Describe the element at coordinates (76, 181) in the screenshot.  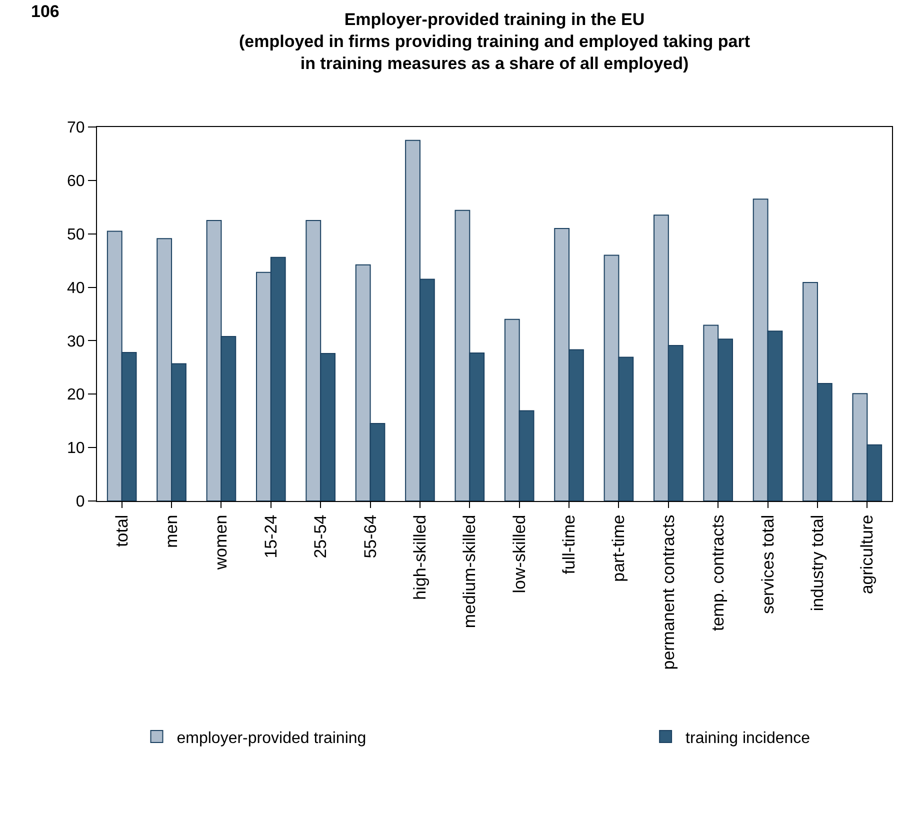
I see `y-tick-label: 60` at that location.